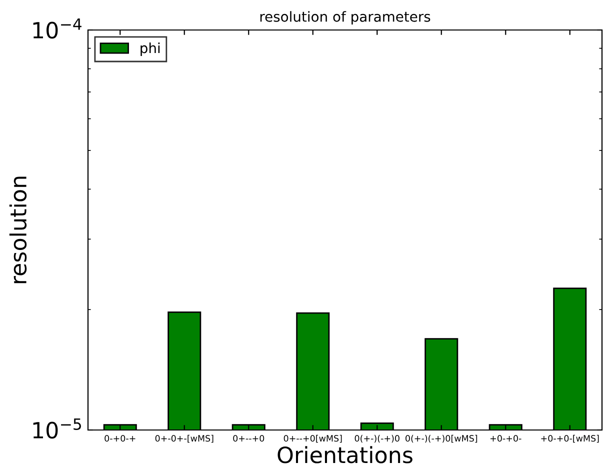  I want to click on x-tick-label: 0-+0-+, so click(120, 438).